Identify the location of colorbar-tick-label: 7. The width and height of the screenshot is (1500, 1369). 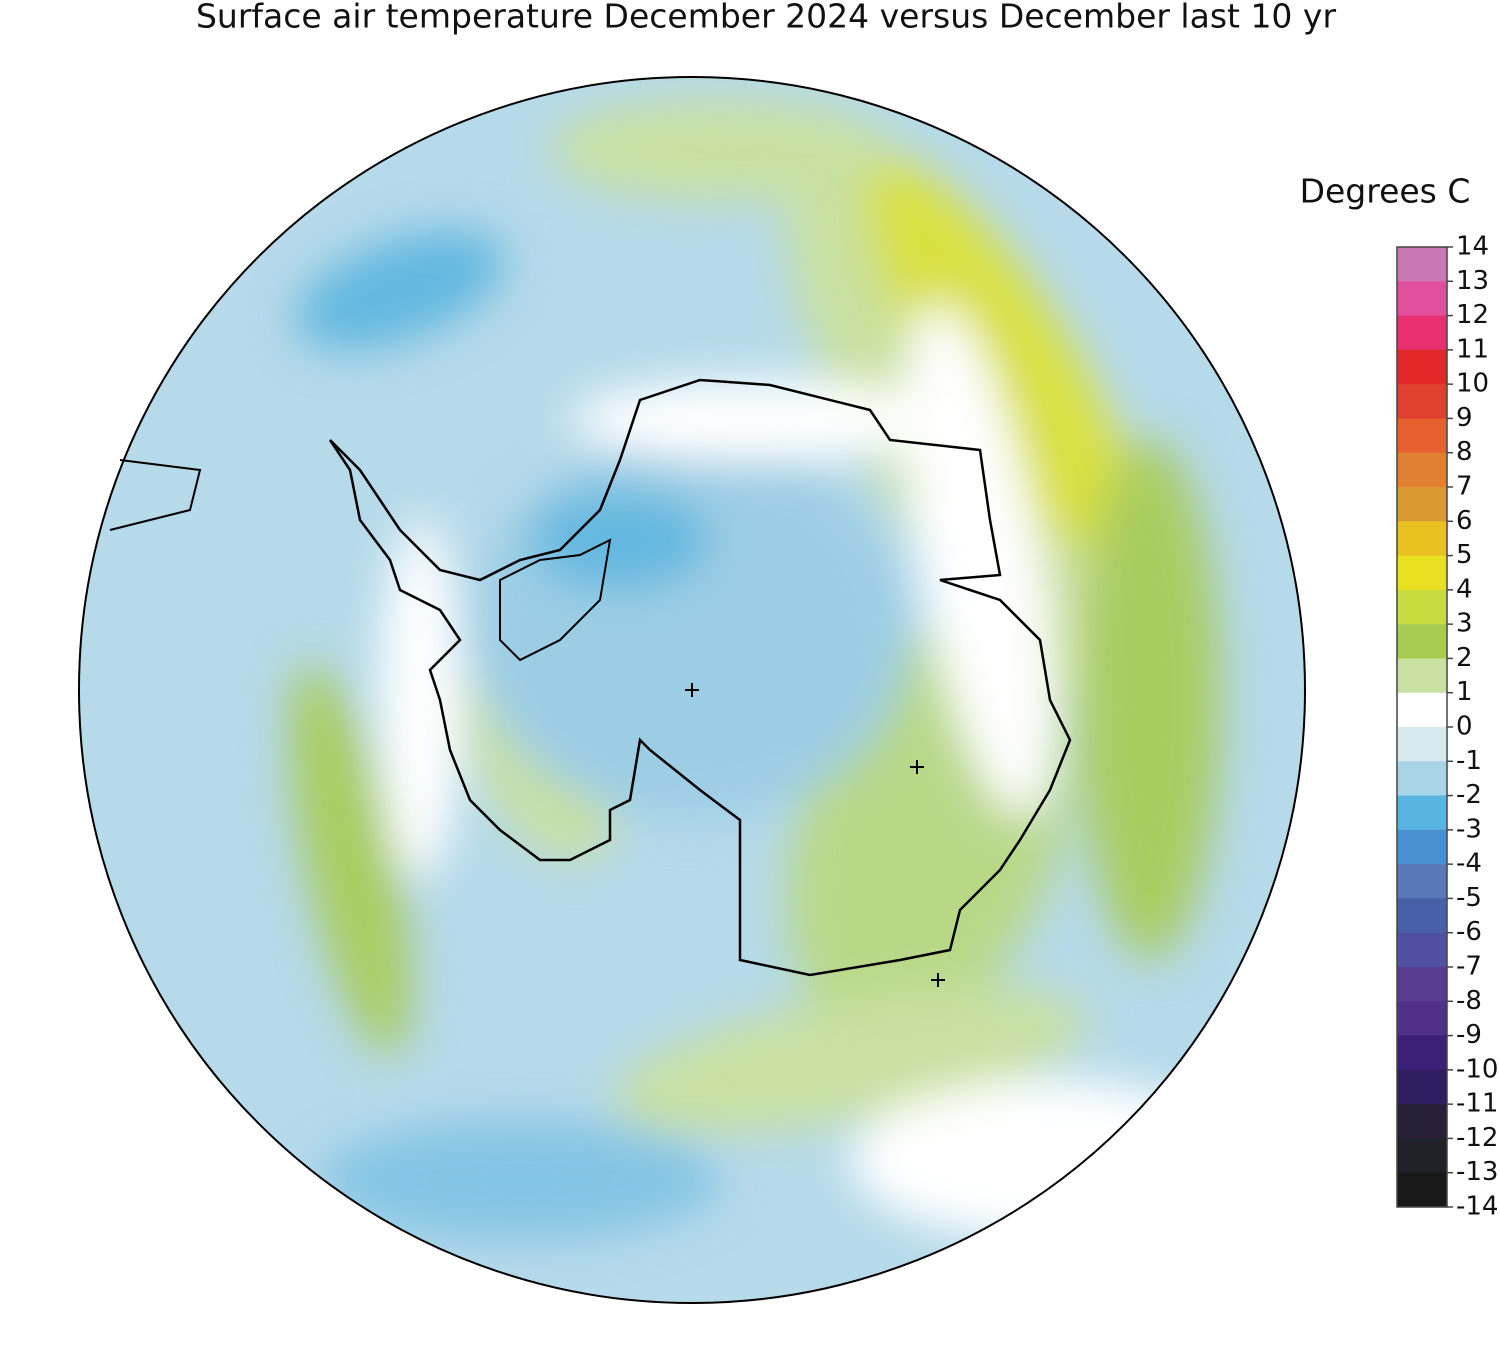
(1464, 487).